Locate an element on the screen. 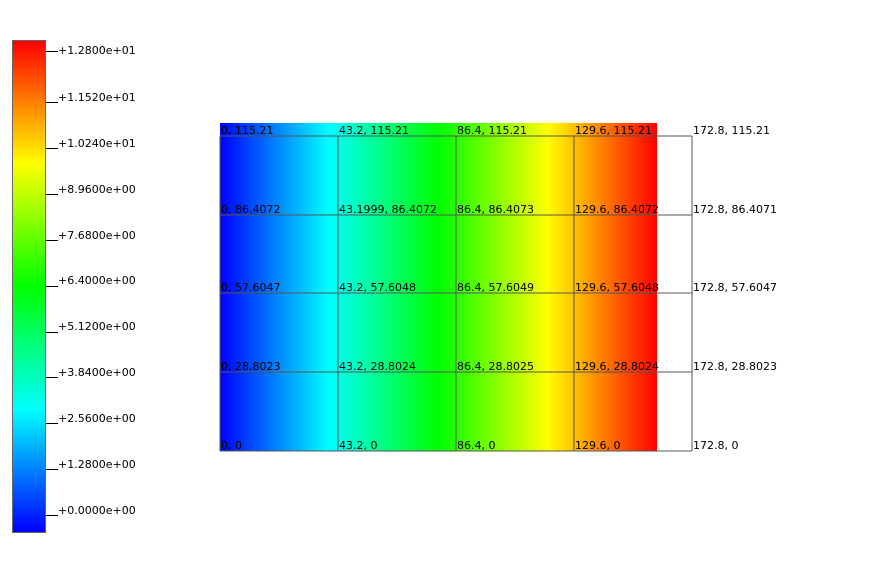  node-label: 129.6, 115.21 is located at coordinates (613, 130).